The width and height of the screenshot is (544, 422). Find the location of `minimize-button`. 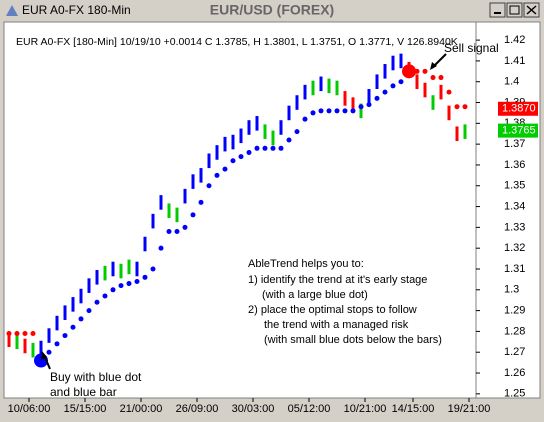

minimize-button is located at coordinates (497, 10).